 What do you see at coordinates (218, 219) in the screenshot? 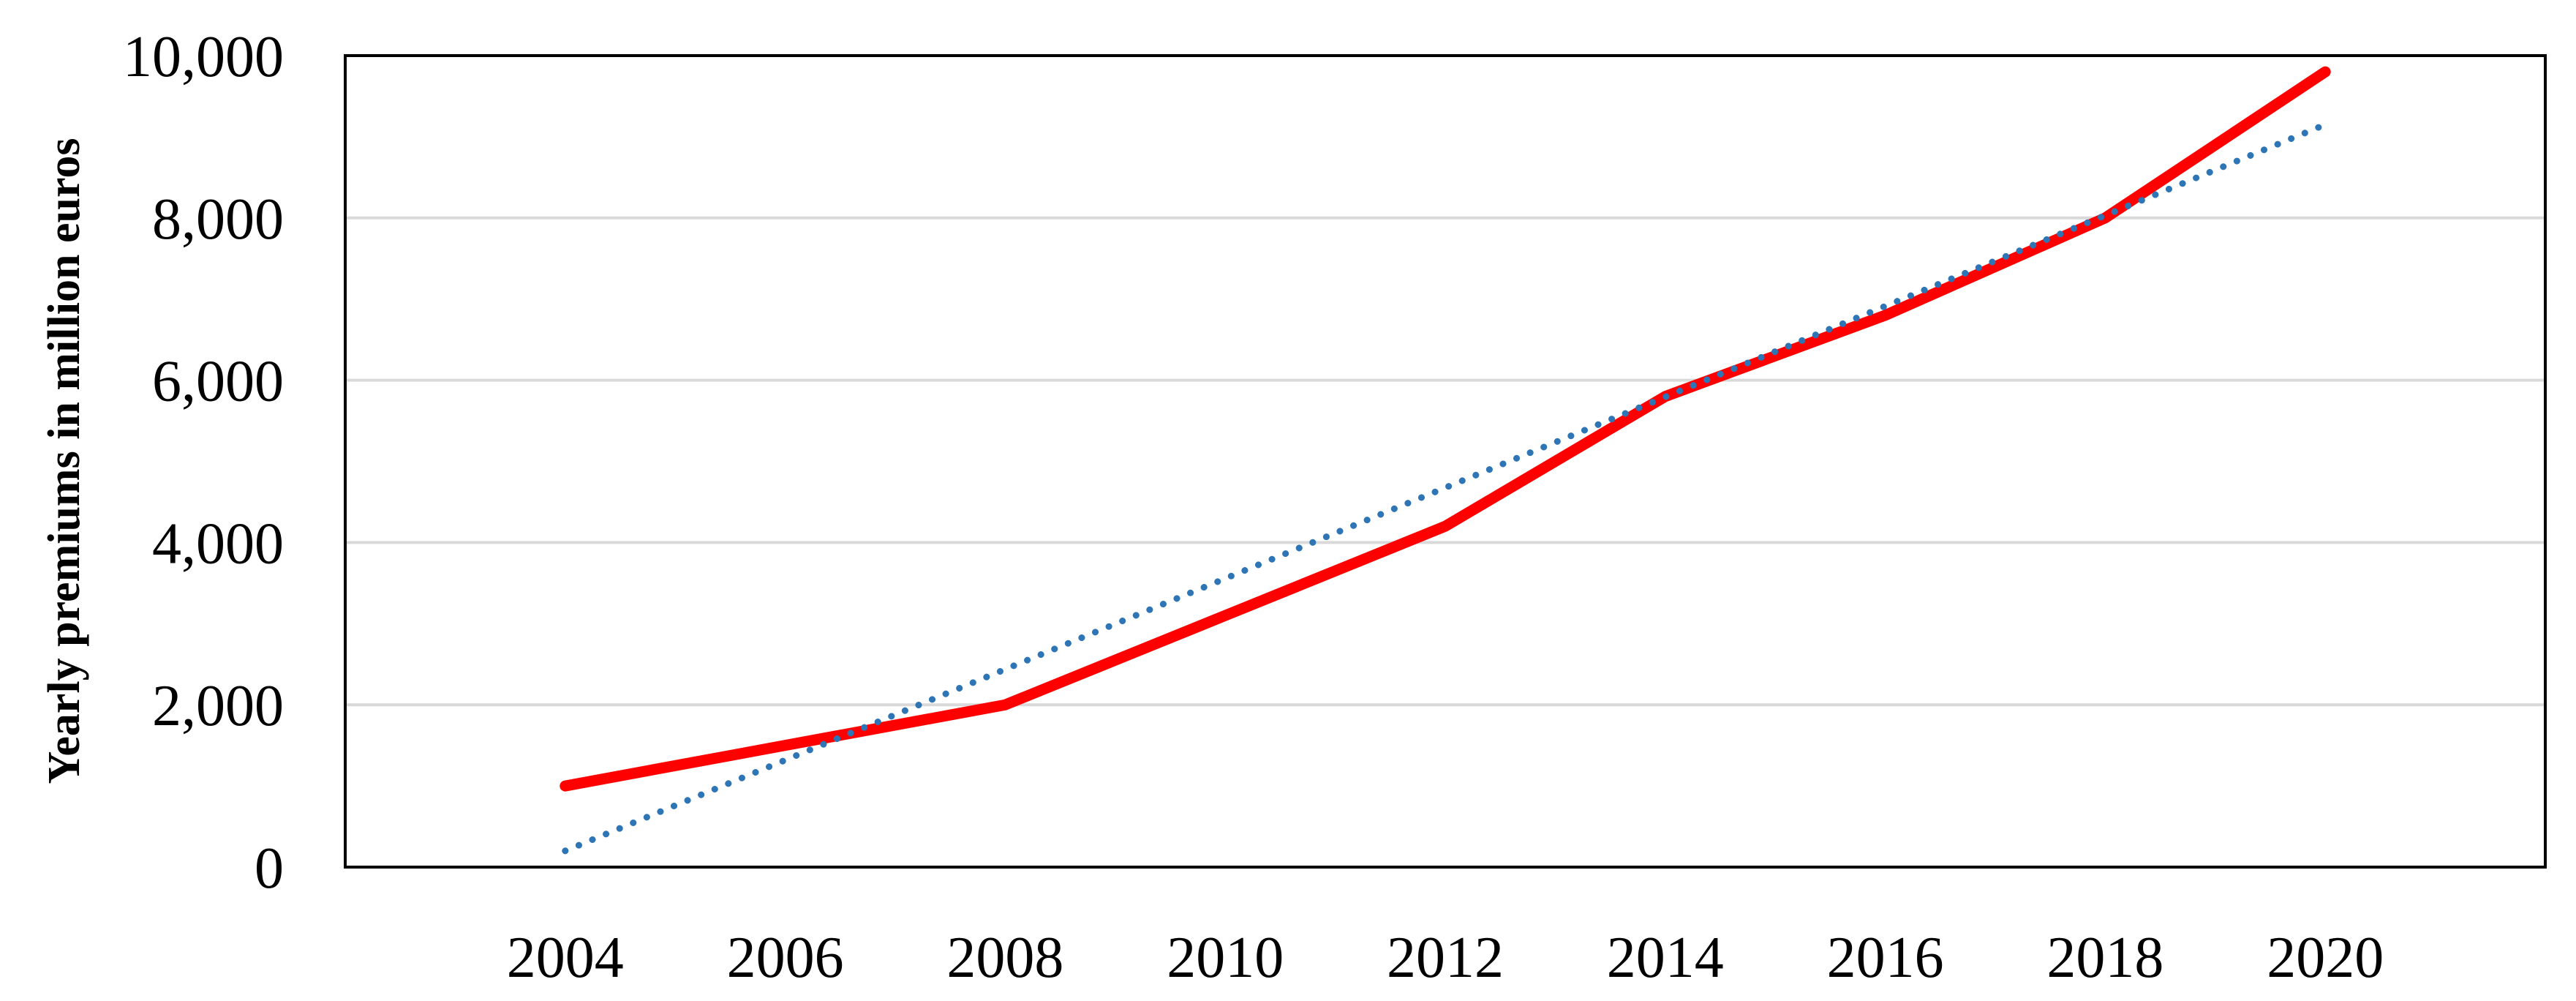
I see `y-tick-label: 8,000` at bounding box center [218, 219].